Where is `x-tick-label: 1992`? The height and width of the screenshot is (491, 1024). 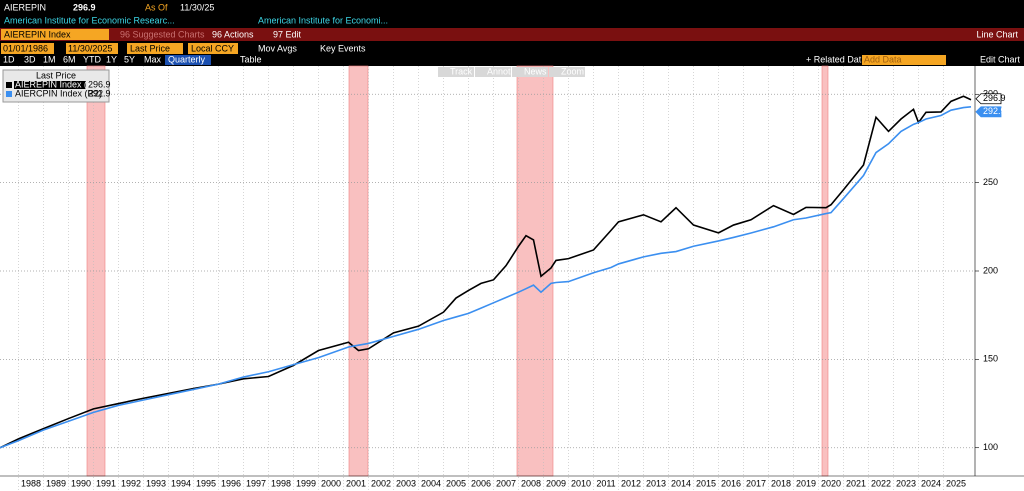
x-tick-label: 1992 is located at coordinates (131, 483).